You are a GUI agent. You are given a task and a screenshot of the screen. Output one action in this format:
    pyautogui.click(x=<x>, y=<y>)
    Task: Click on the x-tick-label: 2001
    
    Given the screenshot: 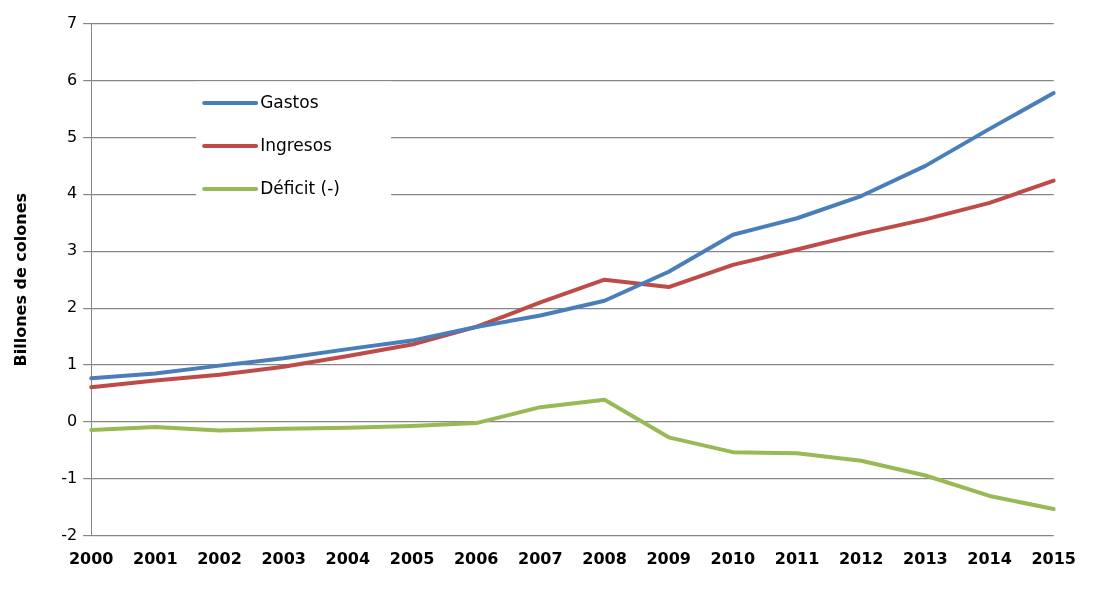 What is the action you would take?
    pyautogui.click(x=155, y=558)
    